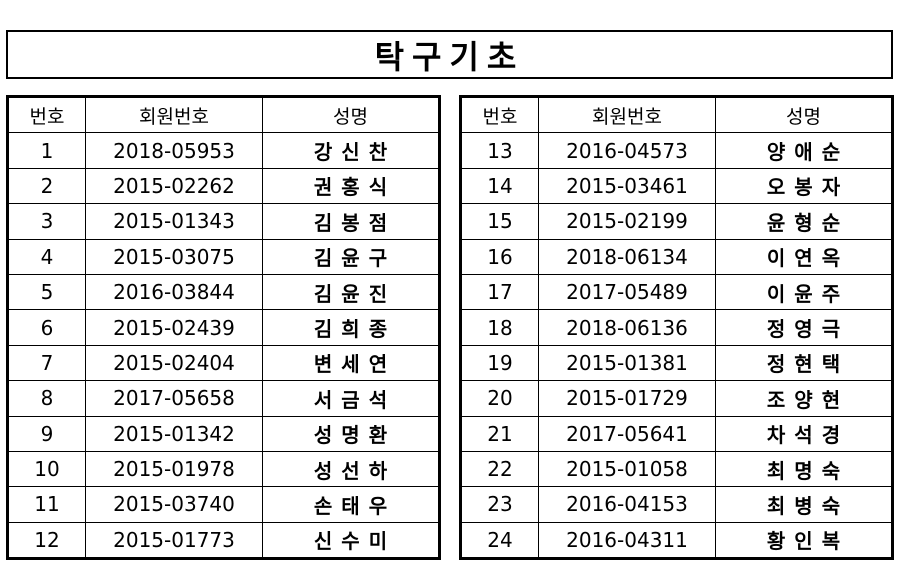 Image resolution: width=900 pixels, height=566 pixels. Describe the element at coordinates (46, 150) in the screenshot. I see `cell-no: 1` at that location.